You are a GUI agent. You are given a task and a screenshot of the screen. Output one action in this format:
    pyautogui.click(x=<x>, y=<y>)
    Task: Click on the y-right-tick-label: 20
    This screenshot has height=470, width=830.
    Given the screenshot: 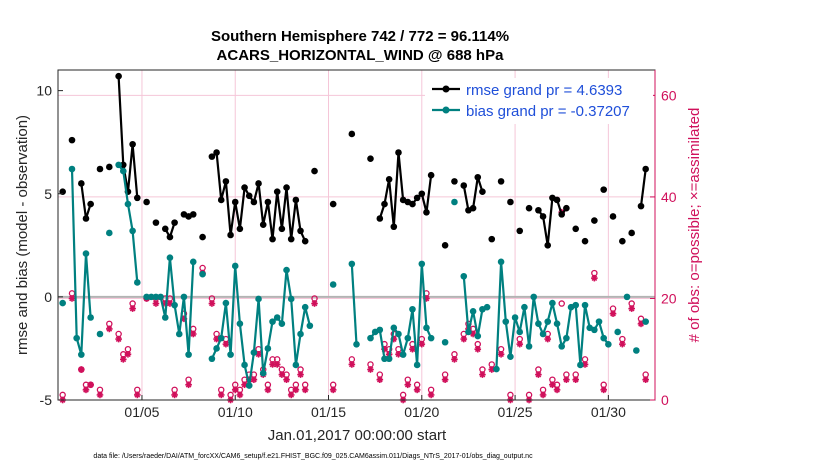 What is the action you would take?
    pyautogui.click(x=669, y=298)
    